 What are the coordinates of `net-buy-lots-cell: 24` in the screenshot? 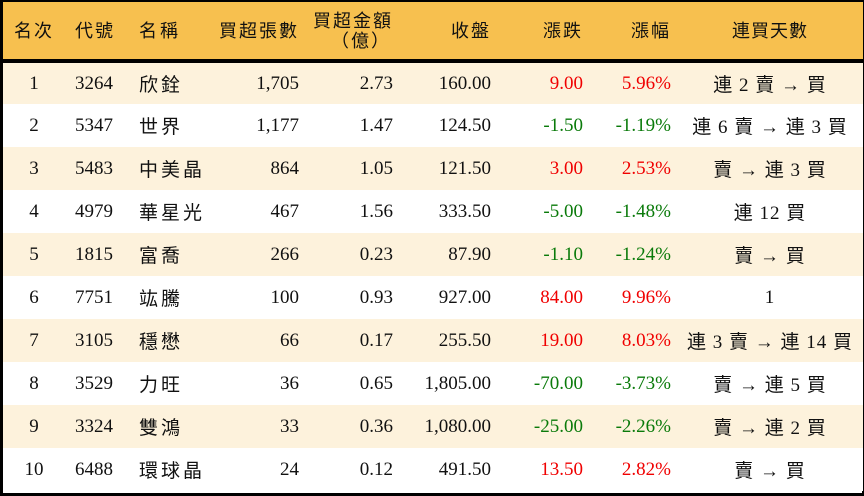 It's located at (289, 469).